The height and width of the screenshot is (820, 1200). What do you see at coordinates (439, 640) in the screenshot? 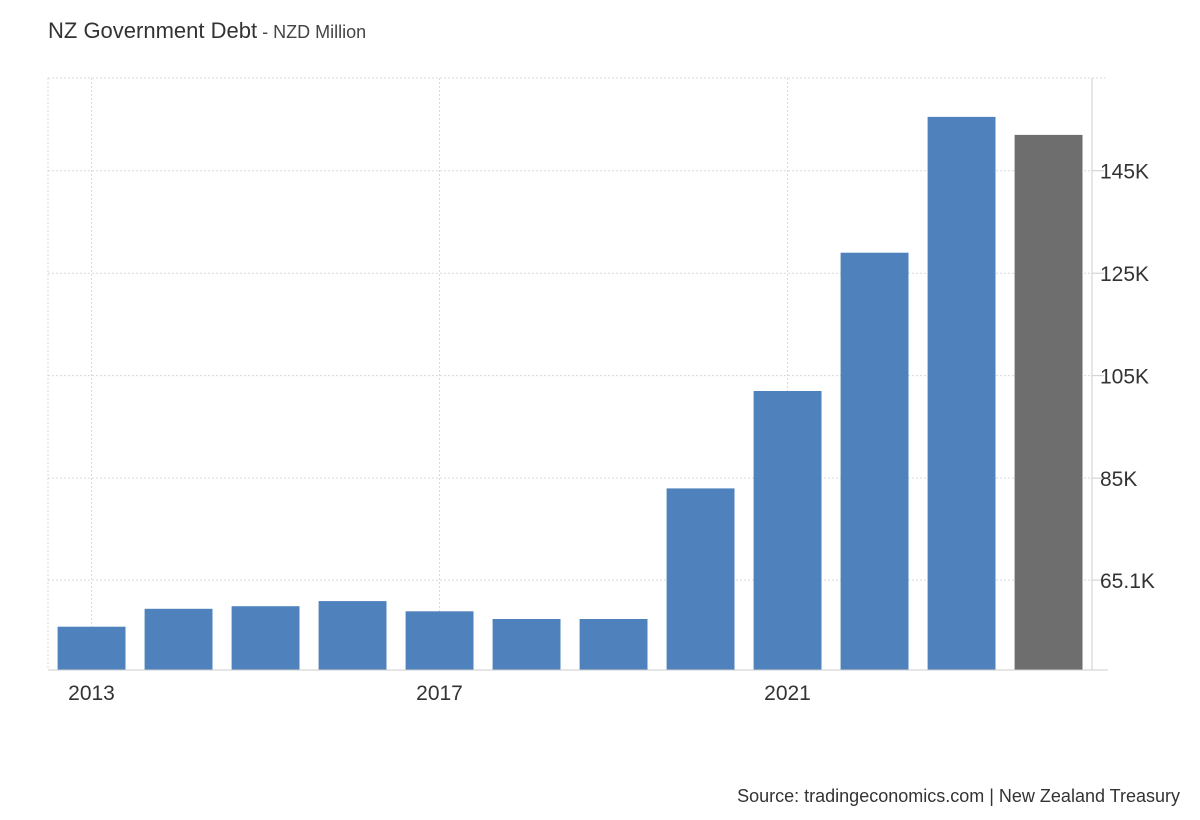
I see `bar-2017` at bounding box center [439, 640].